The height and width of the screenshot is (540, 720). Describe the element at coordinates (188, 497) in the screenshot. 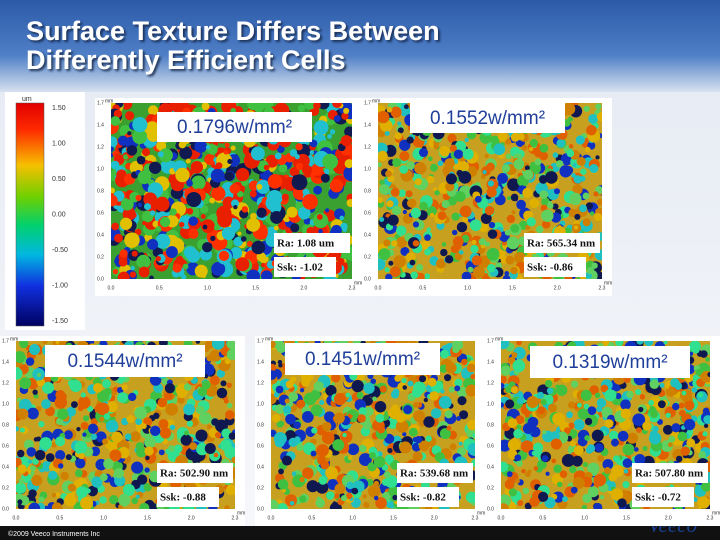

I see `skewness-box` at that location.